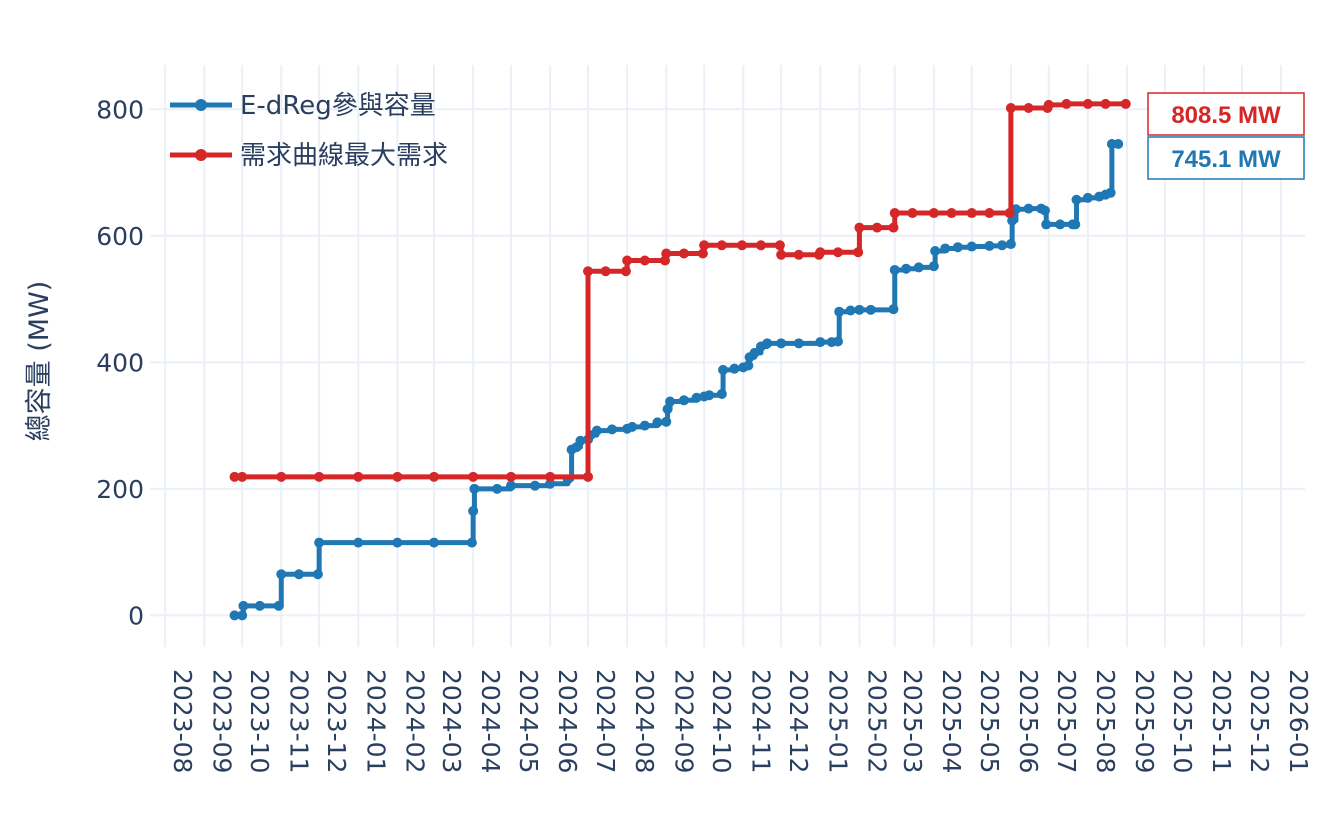  I want to click on x-tick-label: 2024-01, so click(375, 721).